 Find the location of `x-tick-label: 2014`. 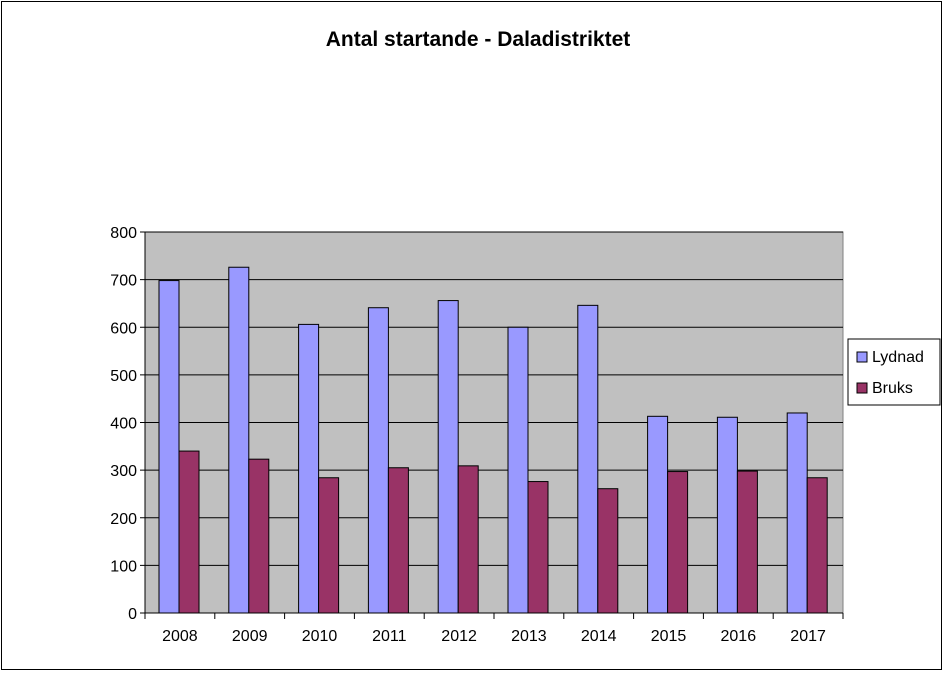

x-tick-label: 2014 is located at coordinates (599, 636).